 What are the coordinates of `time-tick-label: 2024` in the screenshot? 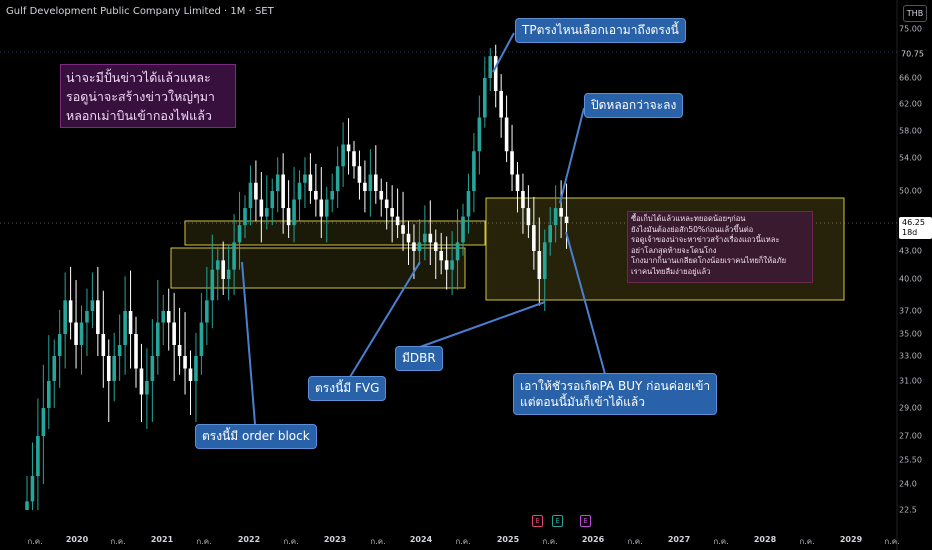 It's located at (421, 539).